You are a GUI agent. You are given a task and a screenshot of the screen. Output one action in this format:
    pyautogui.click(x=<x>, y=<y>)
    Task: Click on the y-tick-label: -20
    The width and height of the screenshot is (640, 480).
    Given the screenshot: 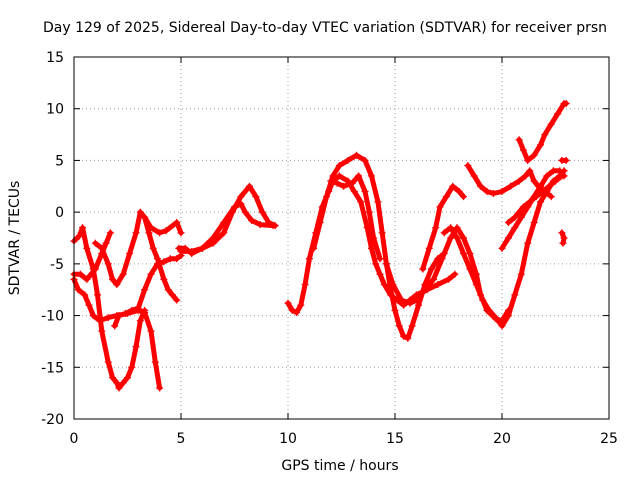 What is the action you would take?
    pyautogui.click(x=52, y=420)
    